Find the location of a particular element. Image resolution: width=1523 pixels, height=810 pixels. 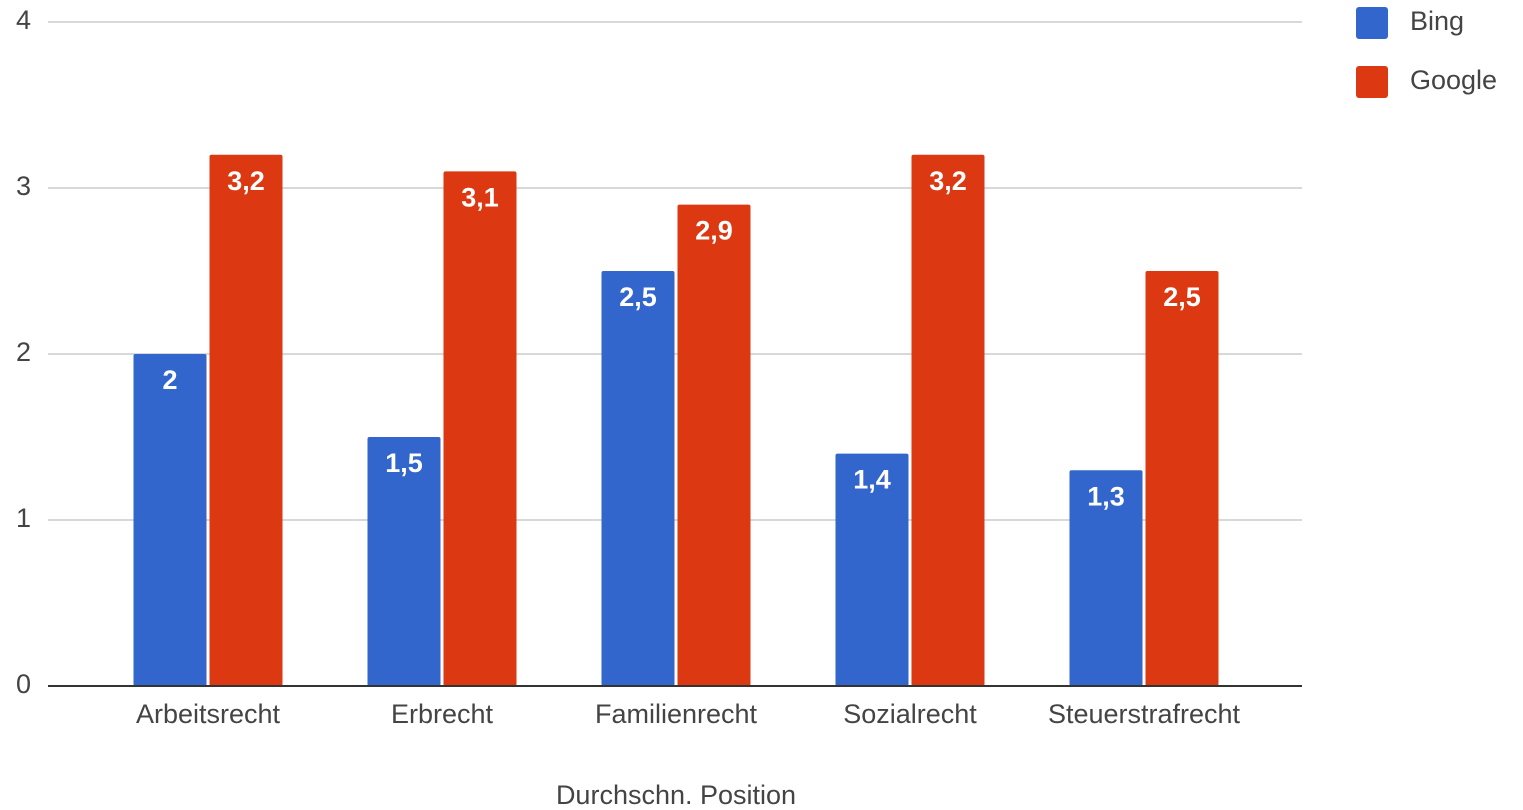

y-tick-label: 2 is located at coordinates (23, 352).